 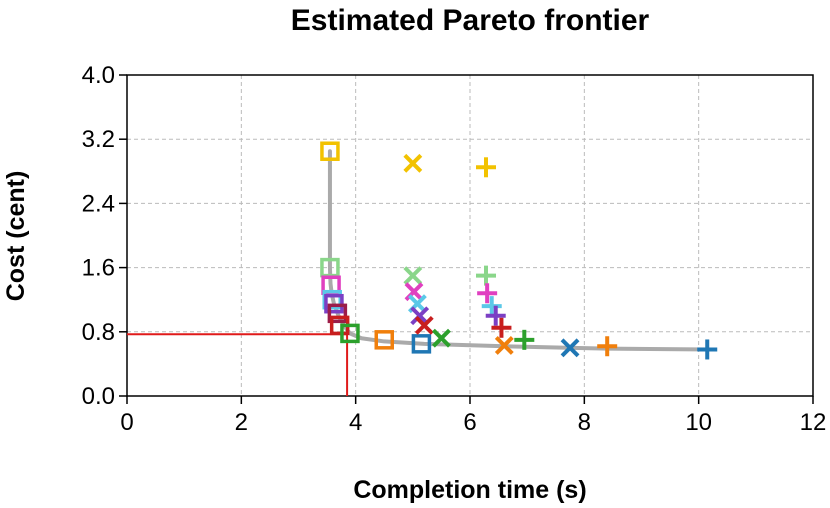 I want to click on x-tick-label: 8, so click(x=584, y=422).